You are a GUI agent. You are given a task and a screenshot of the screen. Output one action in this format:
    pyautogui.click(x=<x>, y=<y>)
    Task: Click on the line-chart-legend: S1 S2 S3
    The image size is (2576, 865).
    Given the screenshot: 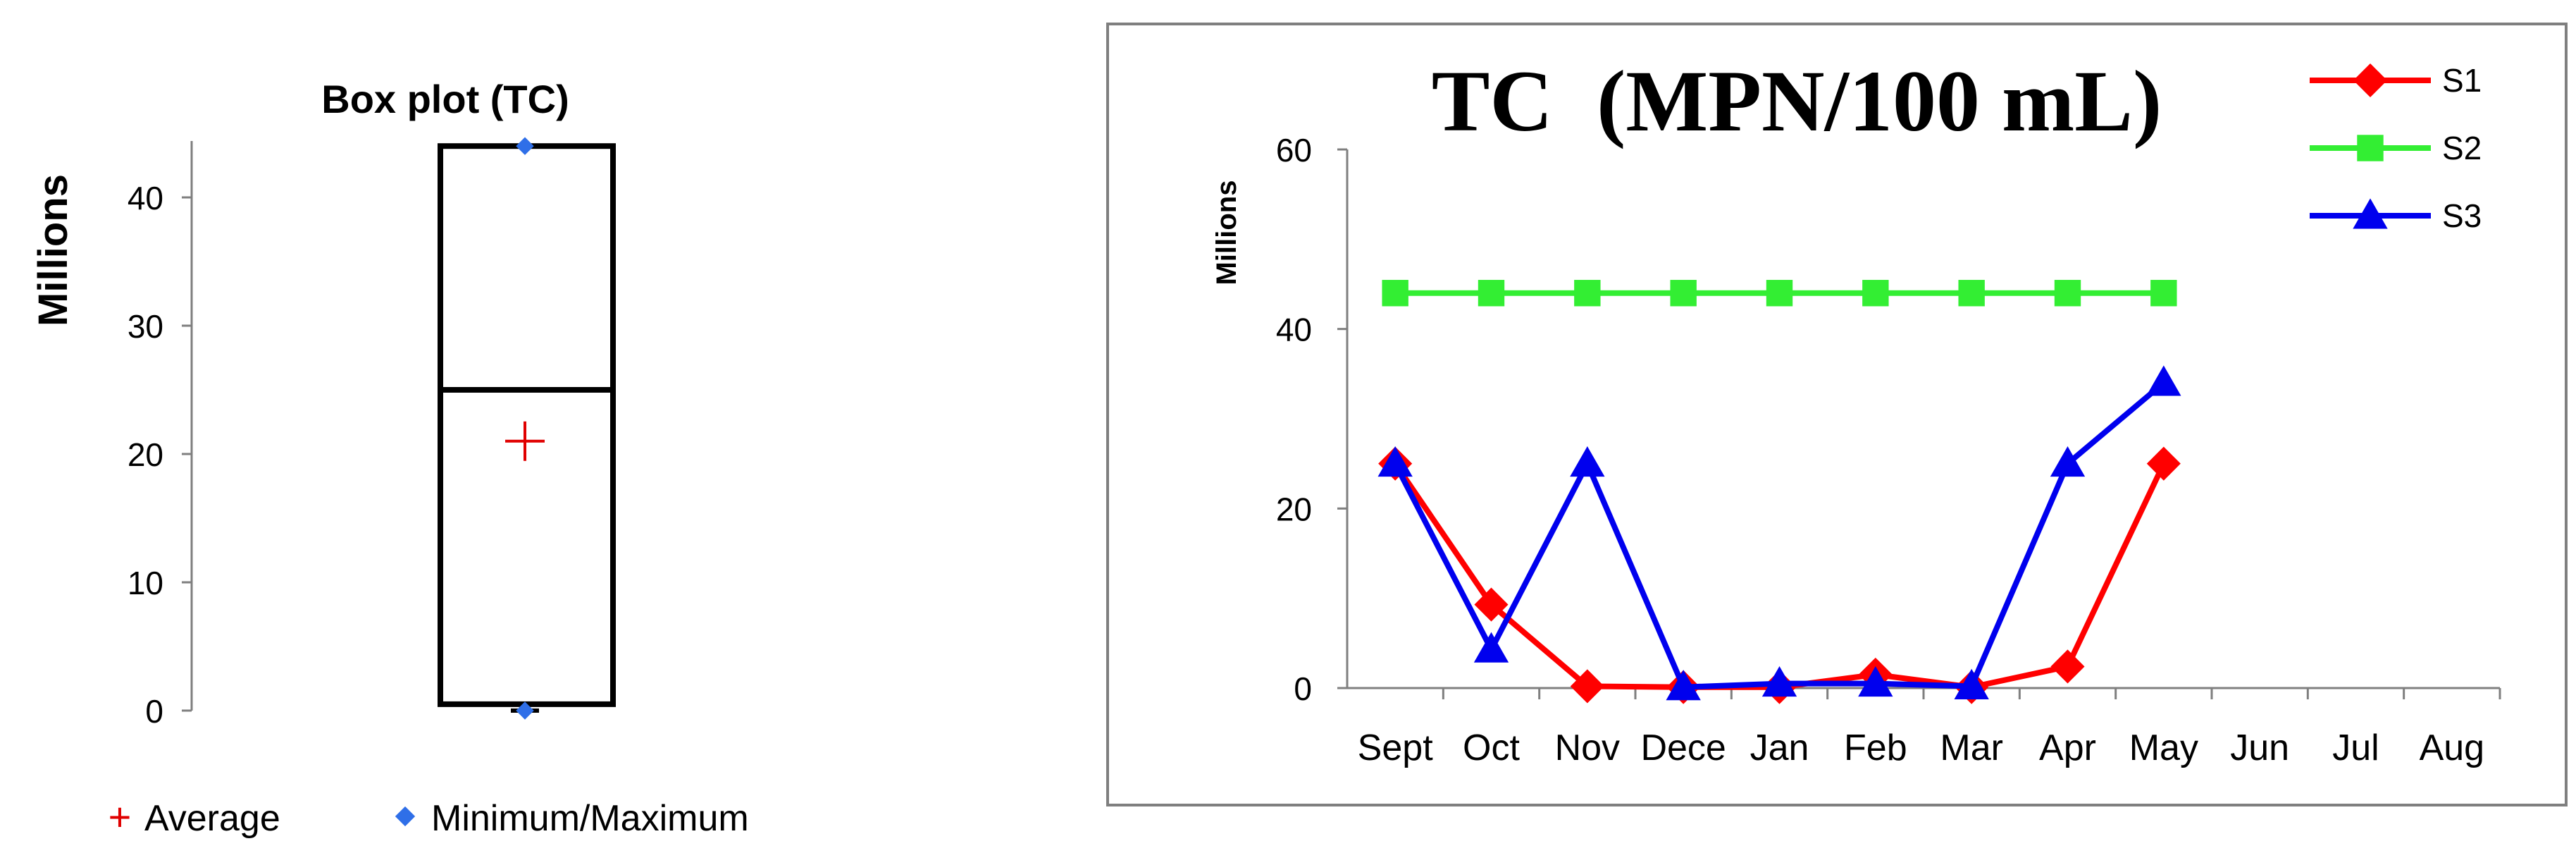 What is the action you would take?
    pyautogui.click(x=2396, y=148)
    